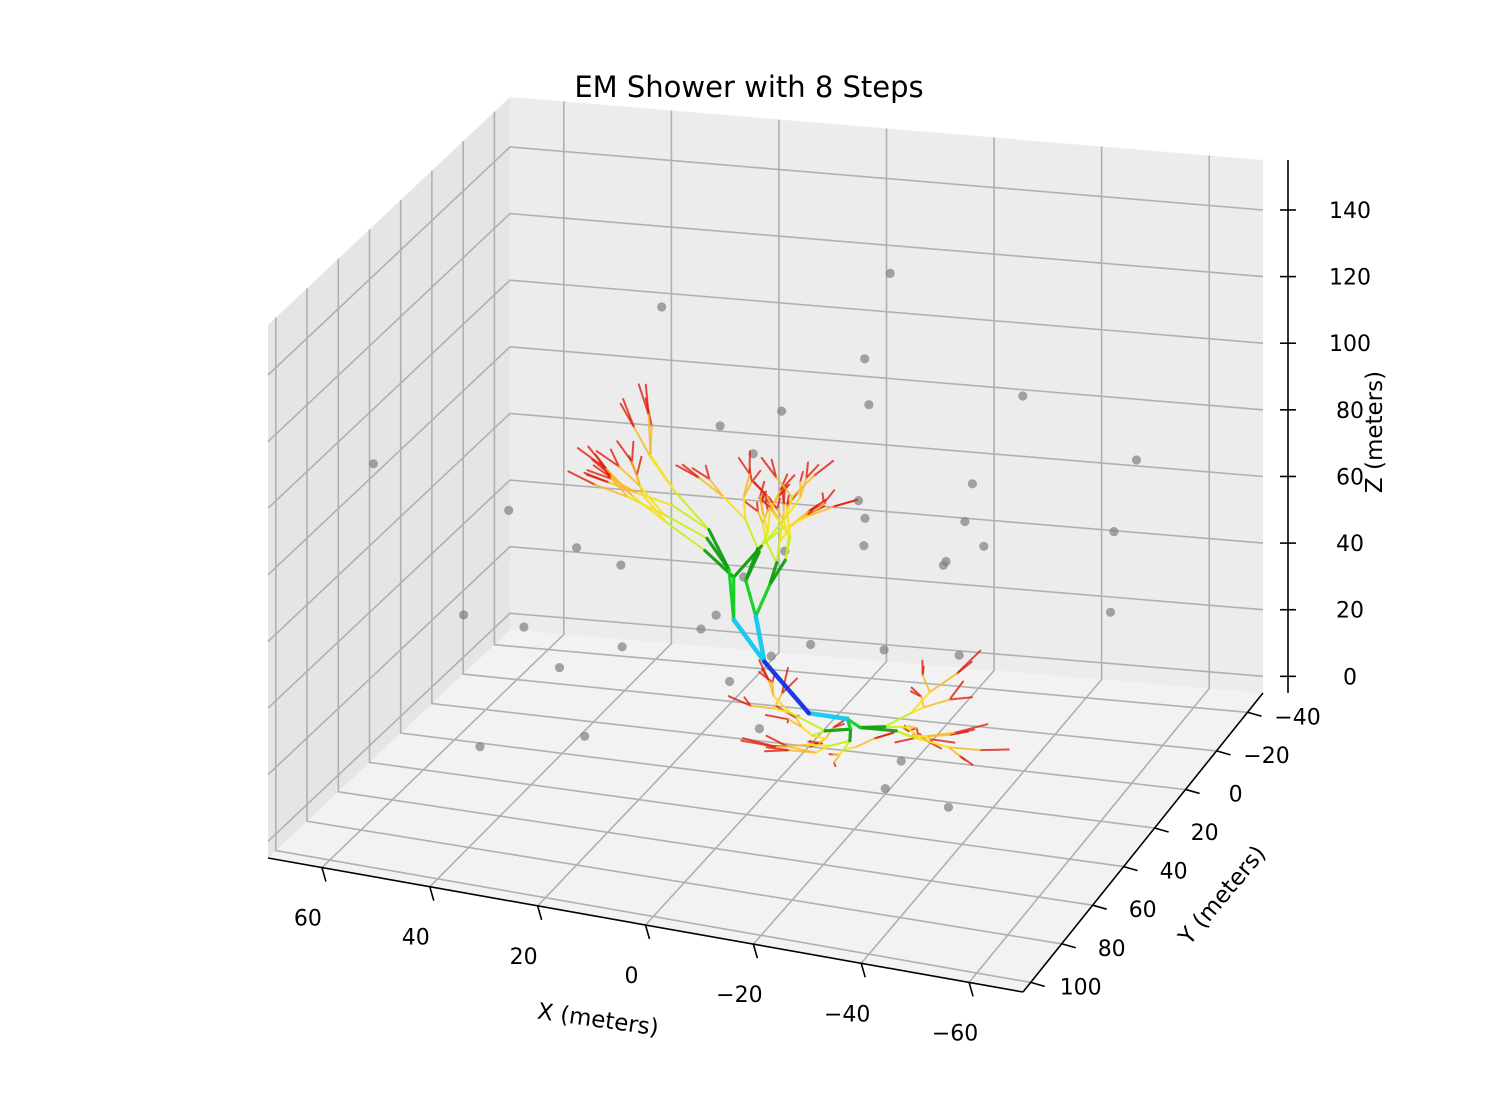  I want to click on x-tick-label: −40, so click(847, 1014).